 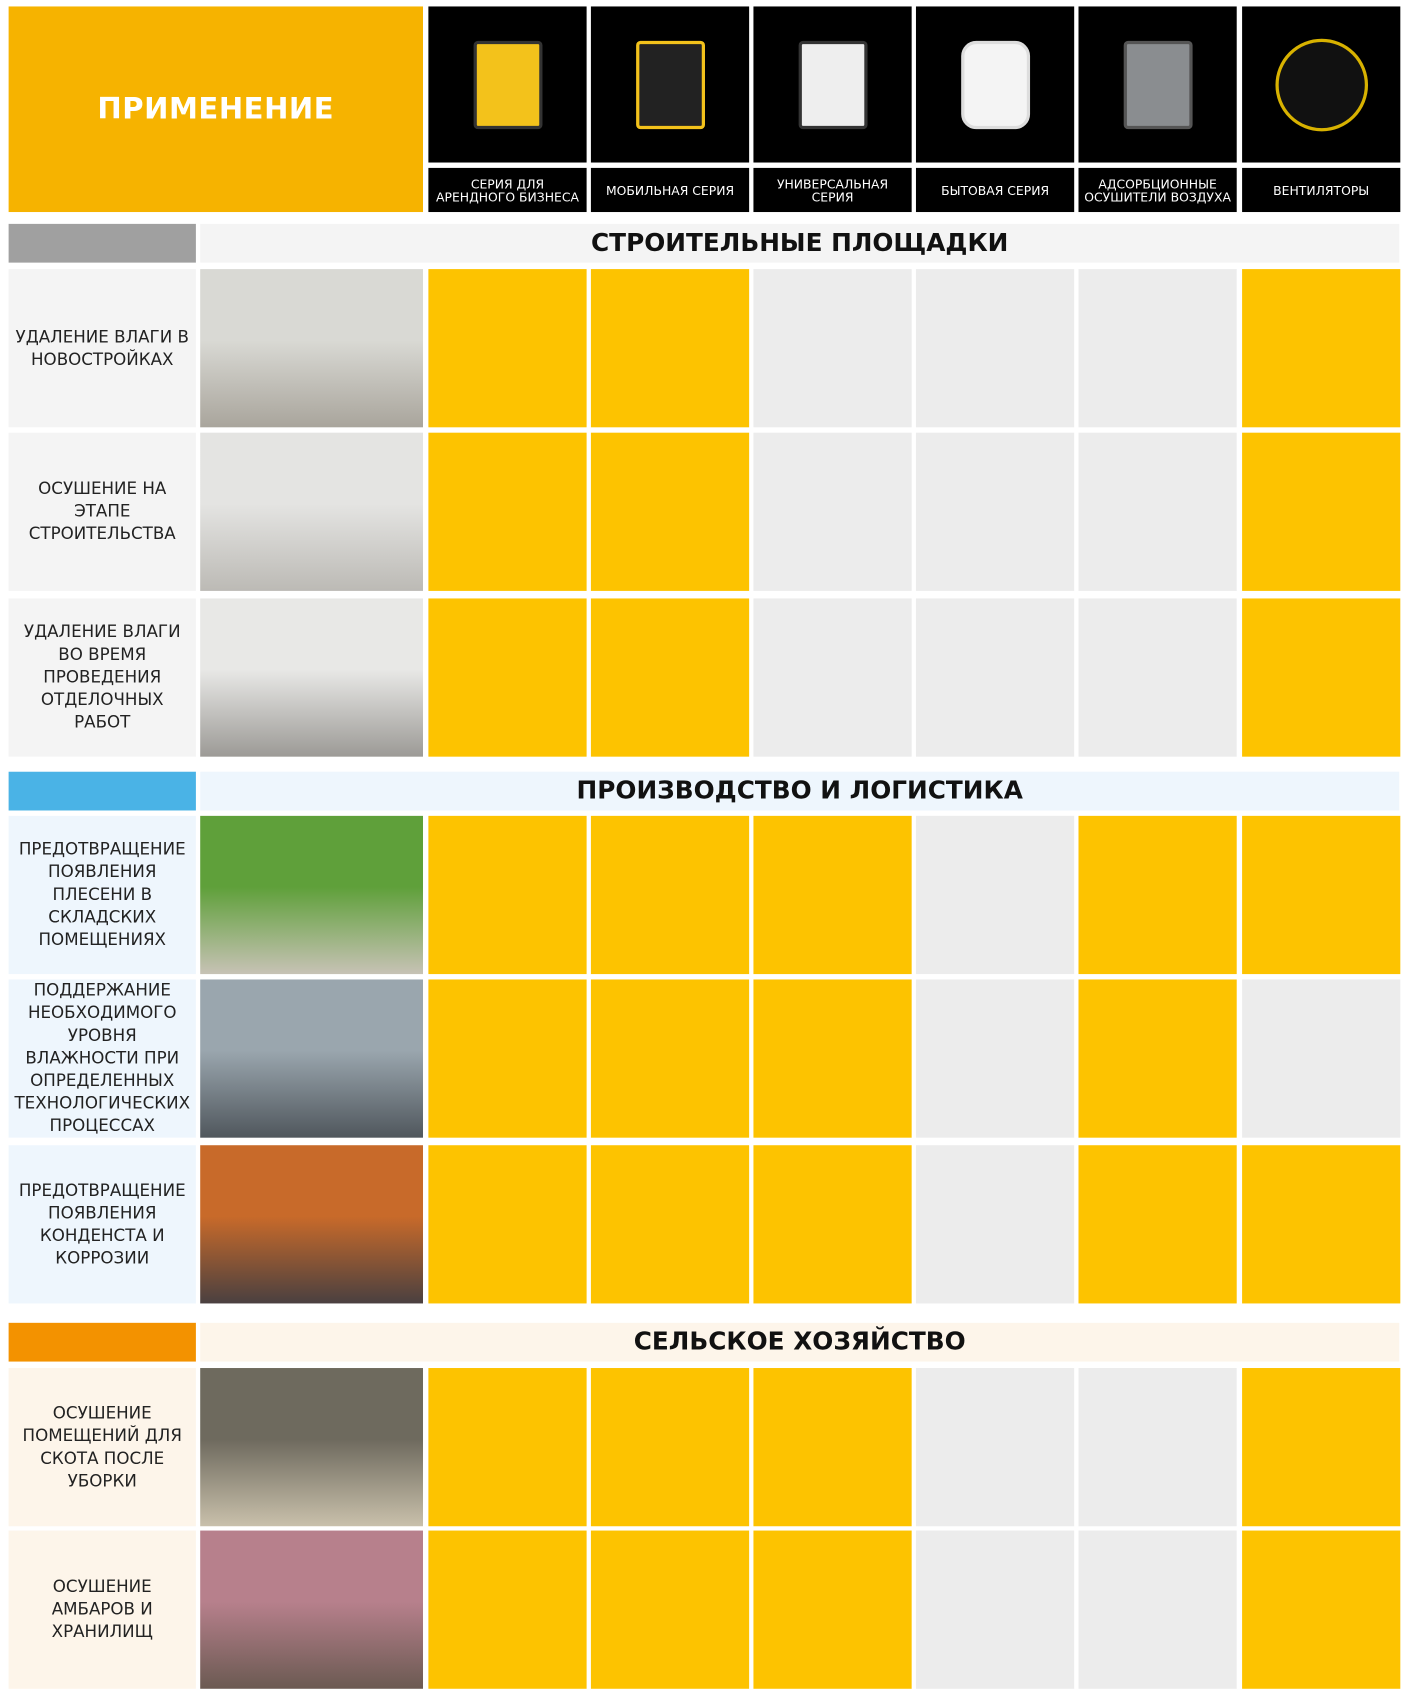 What do you see at coordinates (800, 243) in the screenshot?
I see `section-title: СТРОИТЕЛЬНЫЕ ПЛОЩАДКИ` at bounding box center [800, 243].